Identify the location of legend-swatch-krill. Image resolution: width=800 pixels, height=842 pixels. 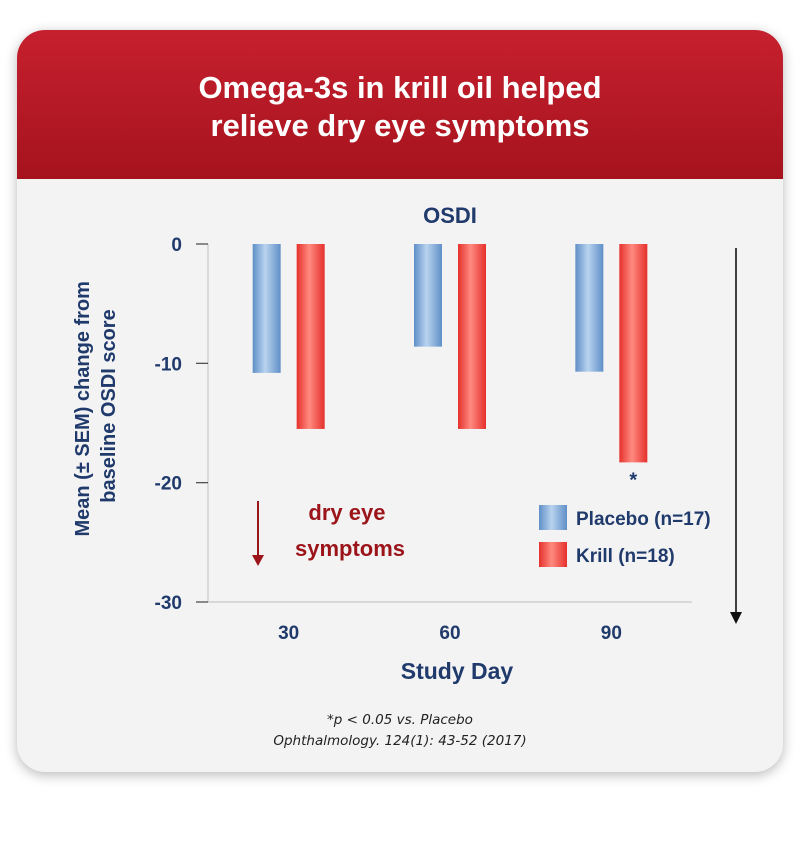
(553, 554).